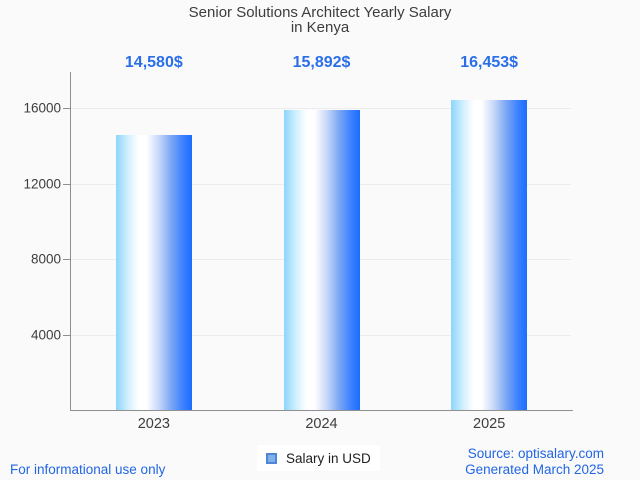  Describe the element at coordinates (535, 453) in the screenshot. I see `source-link: Source: optisalary.com` at that location.